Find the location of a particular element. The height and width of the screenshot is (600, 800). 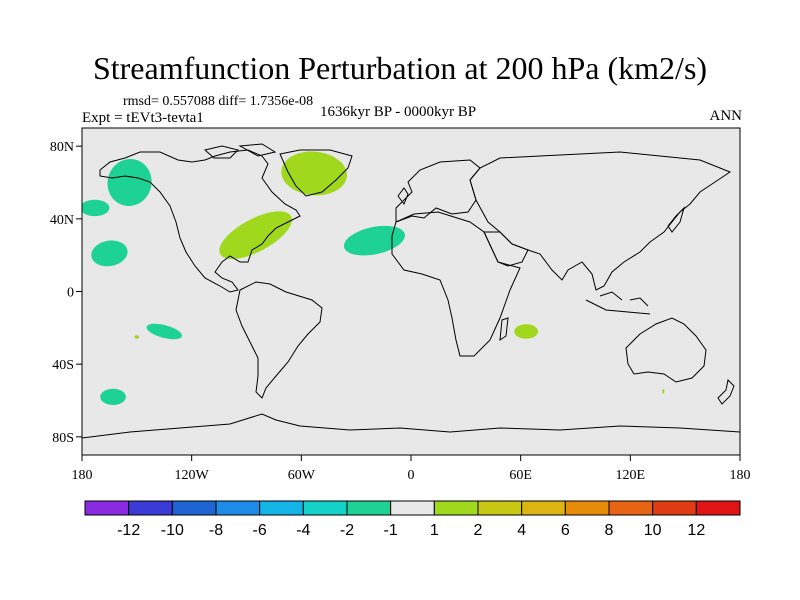

x-tick-label: 0 is located at coordinates (411, 475).